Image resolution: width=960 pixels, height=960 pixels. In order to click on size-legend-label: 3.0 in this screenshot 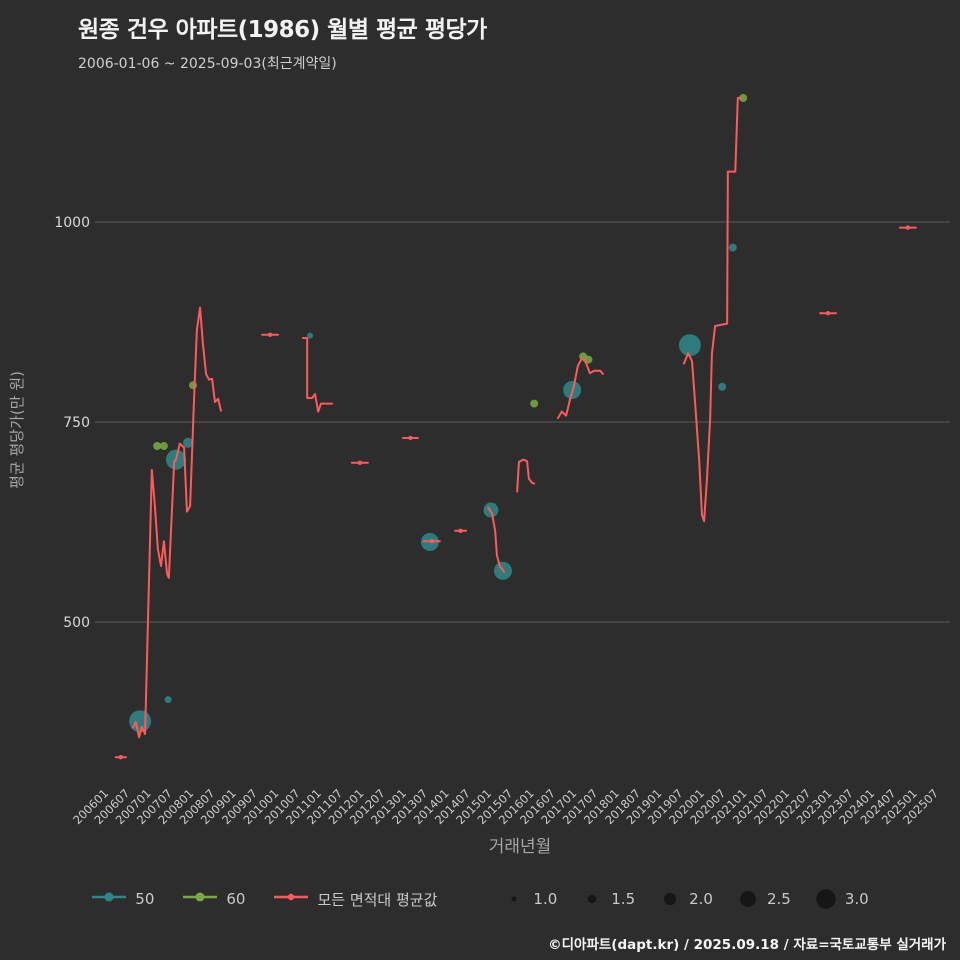, I will do `click(856, 899)`.